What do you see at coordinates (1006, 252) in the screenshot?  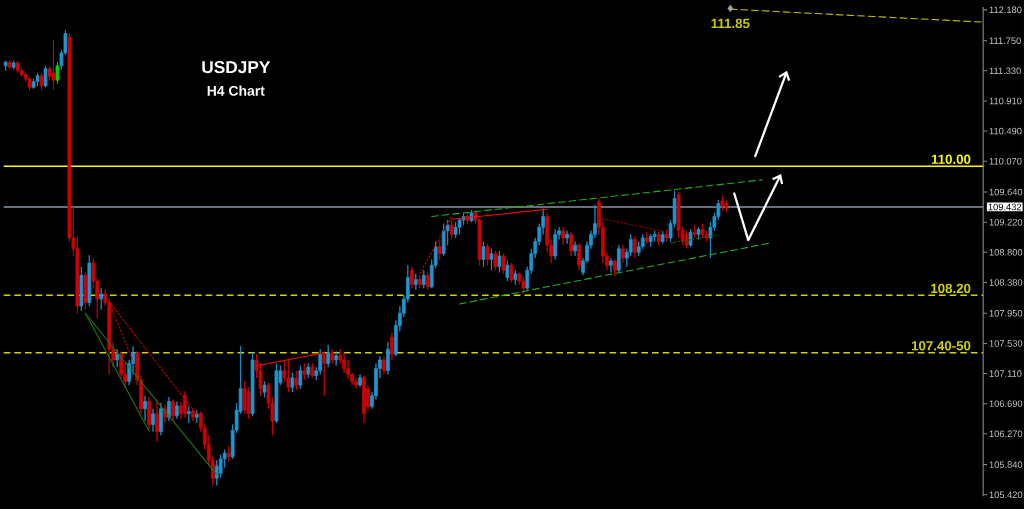 I see `y-tick-label: 108.800` at bounding box center [1006, 252].